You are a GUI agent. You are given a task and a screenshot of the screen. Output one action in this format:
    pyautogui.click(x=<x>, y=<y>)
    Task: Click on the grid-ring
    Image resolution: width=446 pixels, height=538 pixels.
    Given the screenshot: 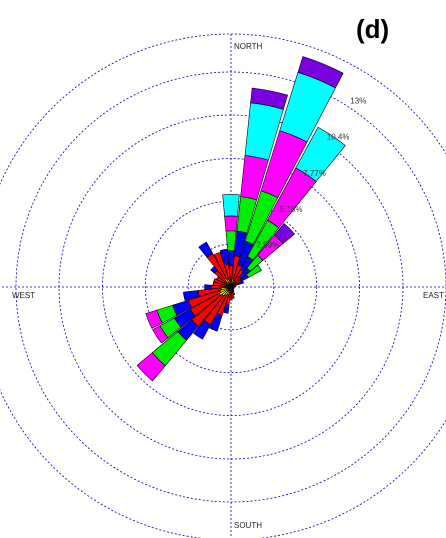 What is the action you would take?
    pyautogui.click(x=231, y=287)
    